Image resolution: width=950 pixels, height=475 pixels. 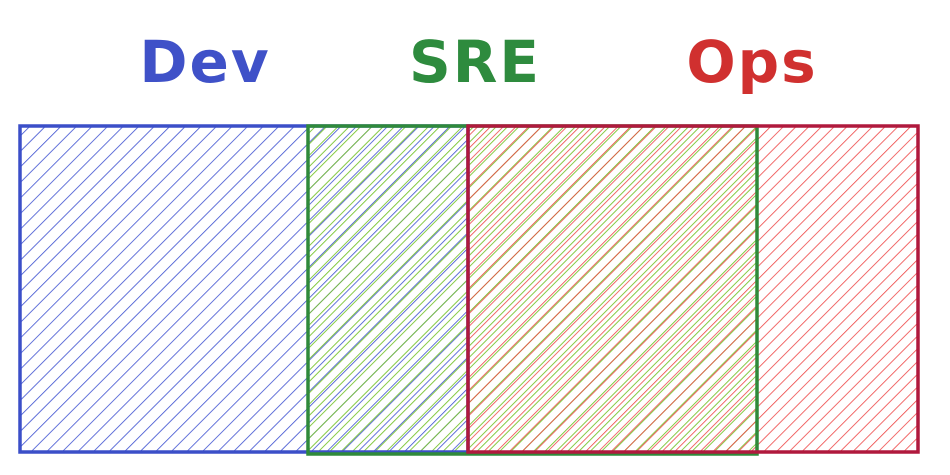 I want to click on ops-label: Ops, so click(x=751, y=62).